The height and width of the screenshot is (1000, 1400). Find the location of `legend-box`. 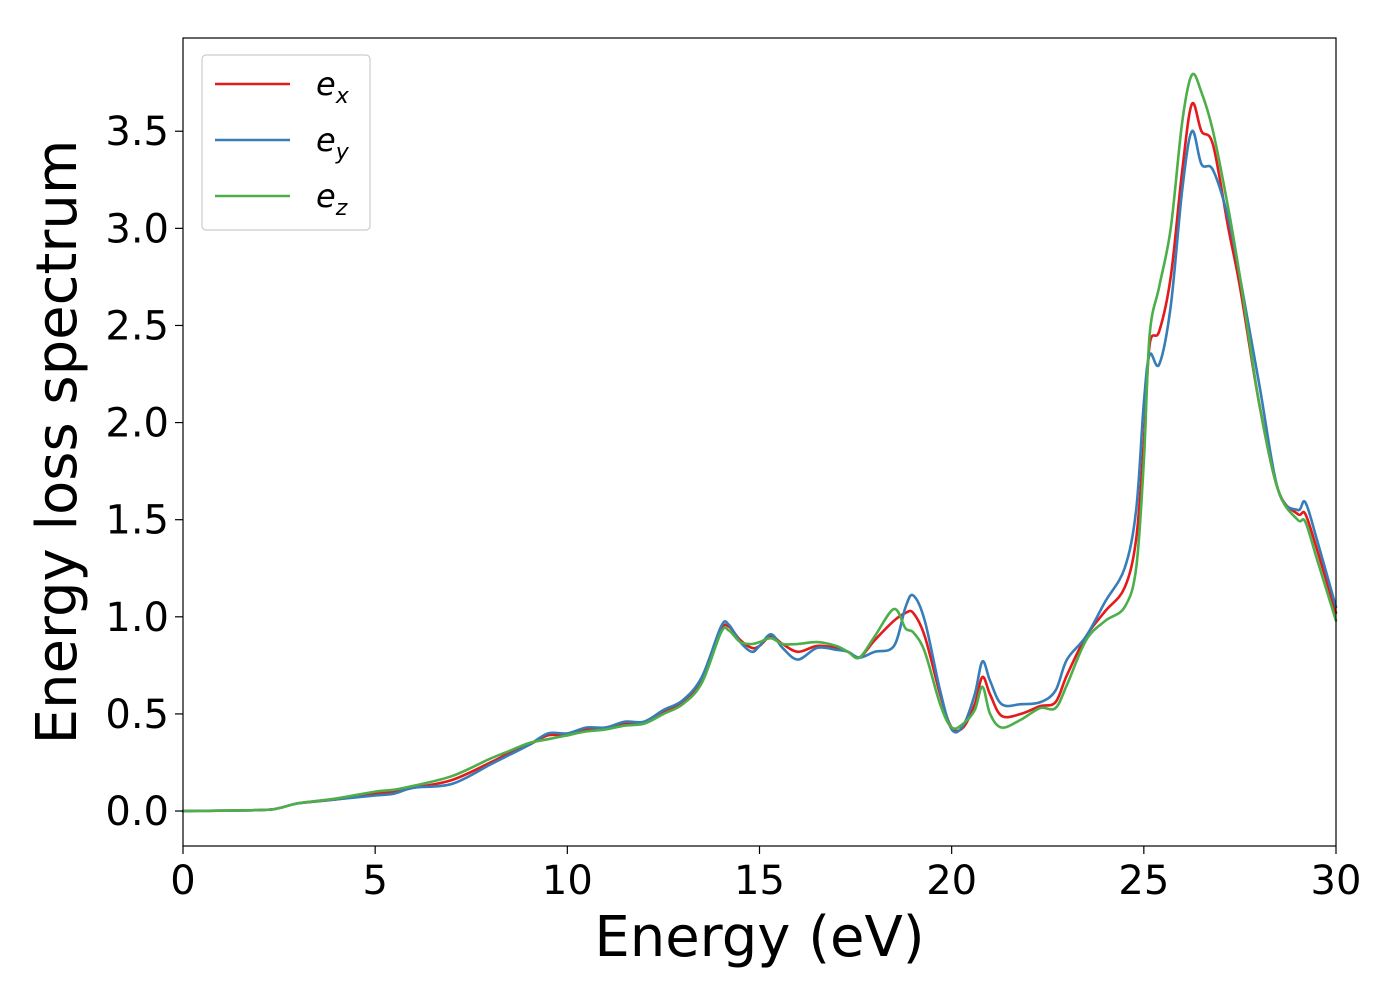

legend-box is located at coordinates (286, 142).